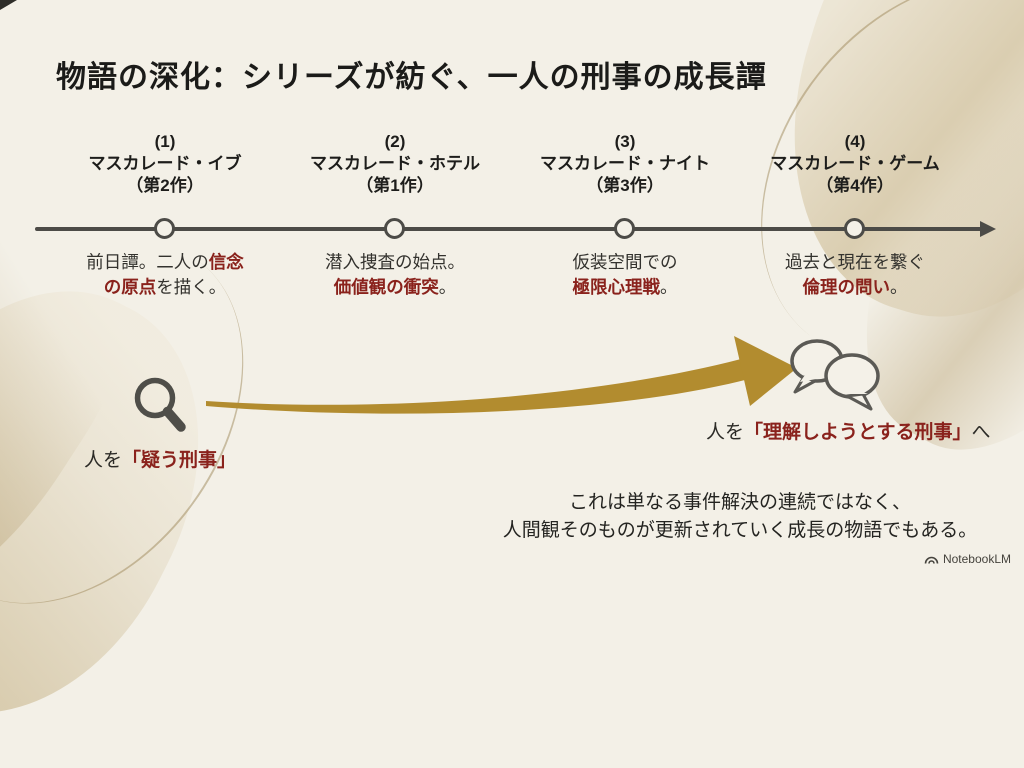 This screenshot has height=768, width=1024. I want to click on caption-understanding-detective: 人を「理解しようとする刑事」へ, so click(848, 430).